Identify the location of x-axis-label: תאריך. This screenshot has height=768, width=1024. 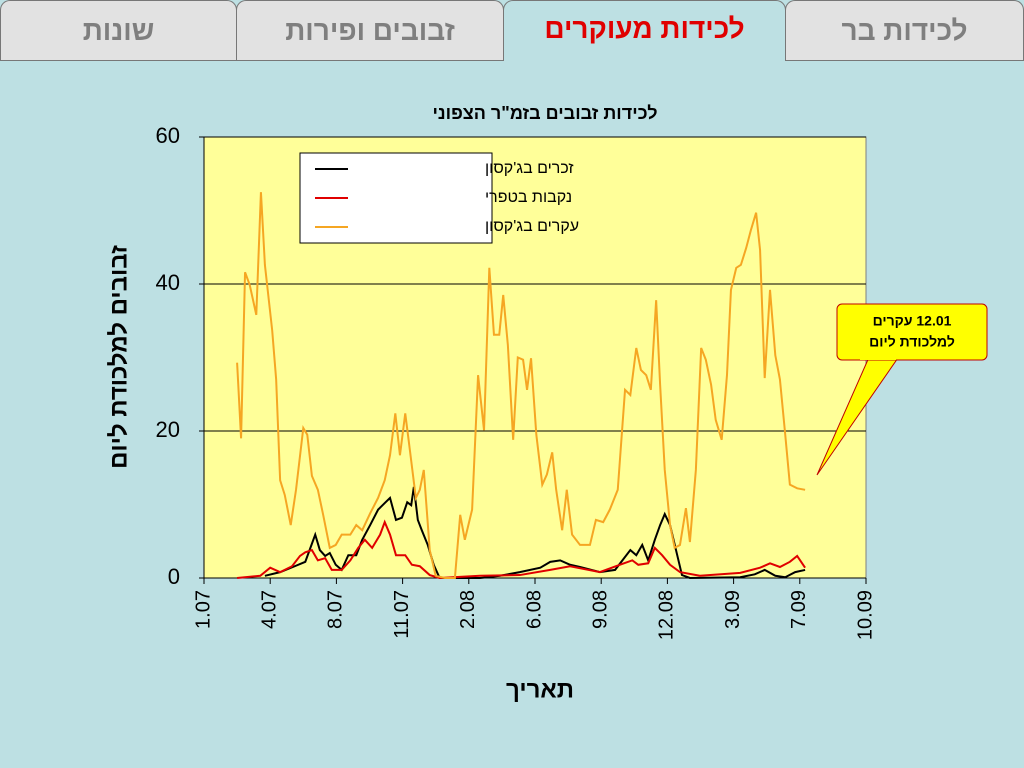
(540, 689).